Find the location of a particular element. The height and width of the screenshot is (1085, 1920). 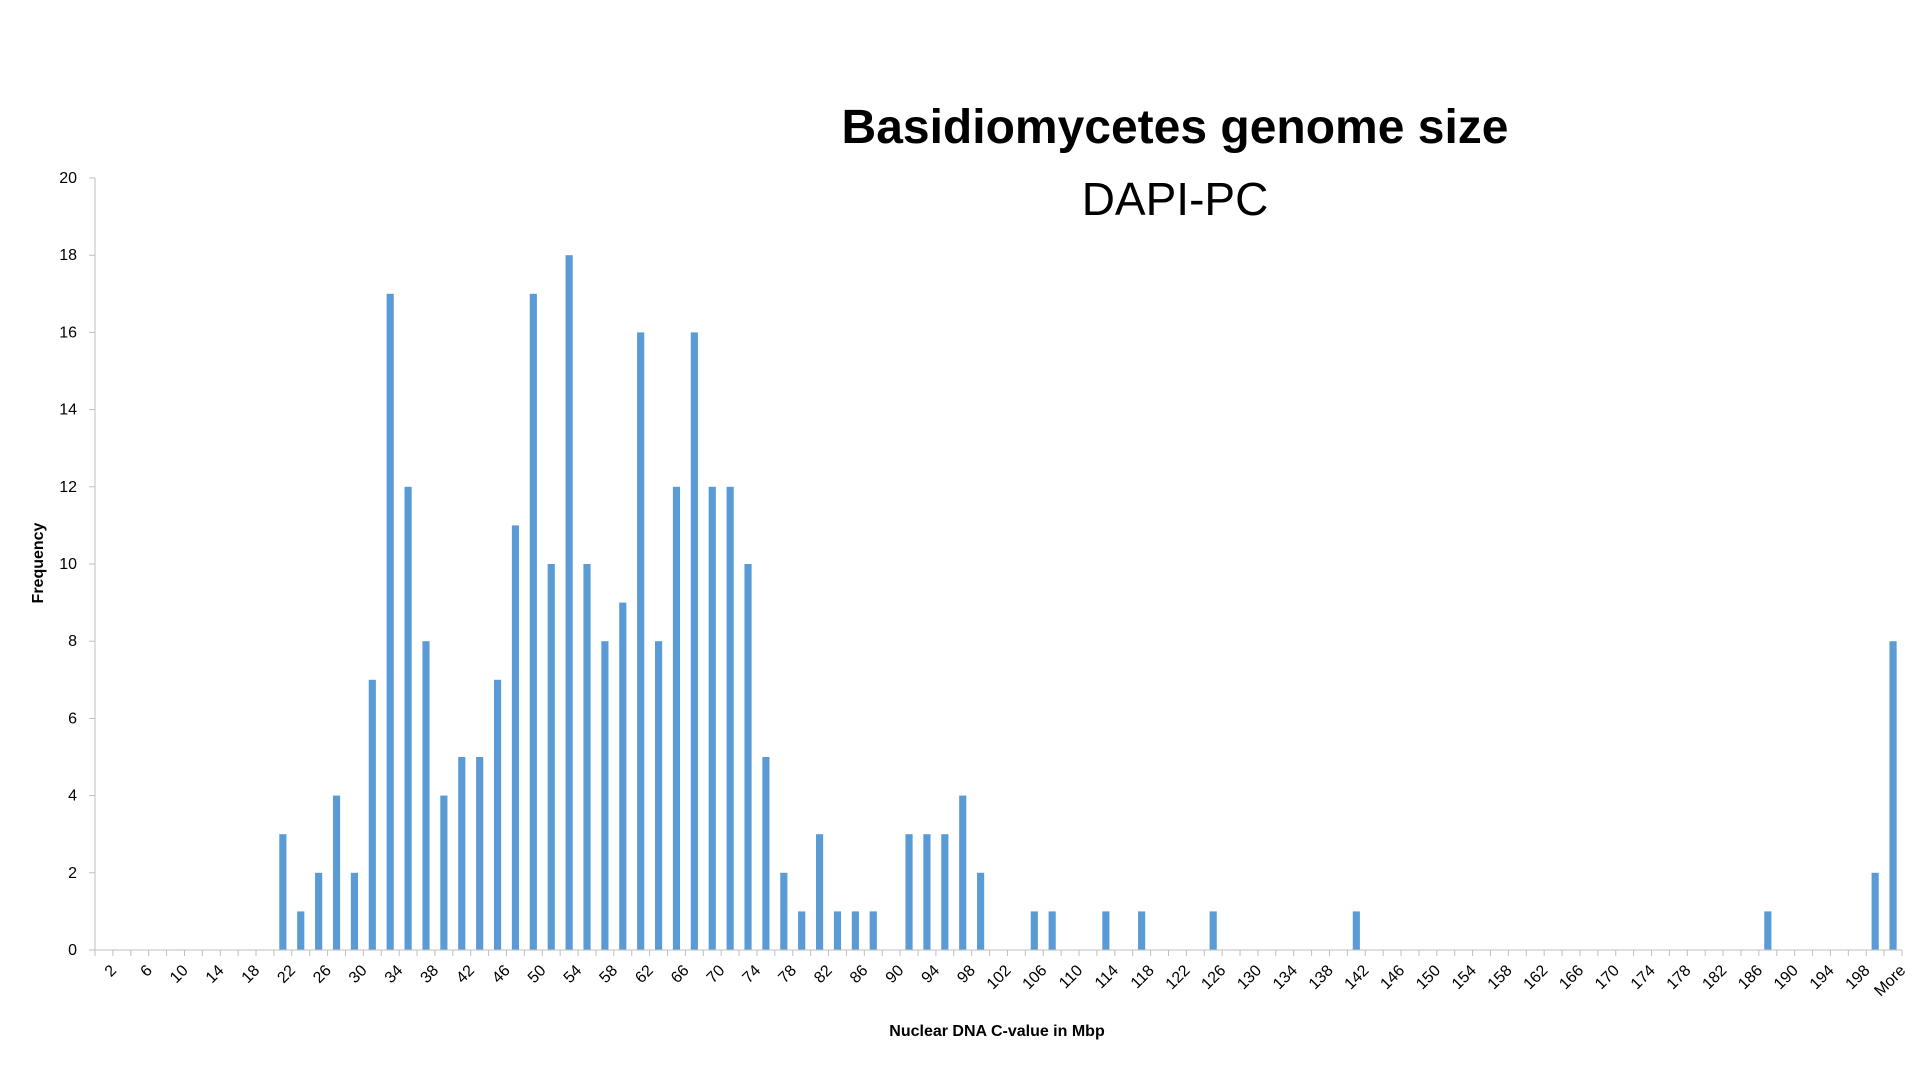

x-tick-label: 34 is located at coordinates (394, 974).